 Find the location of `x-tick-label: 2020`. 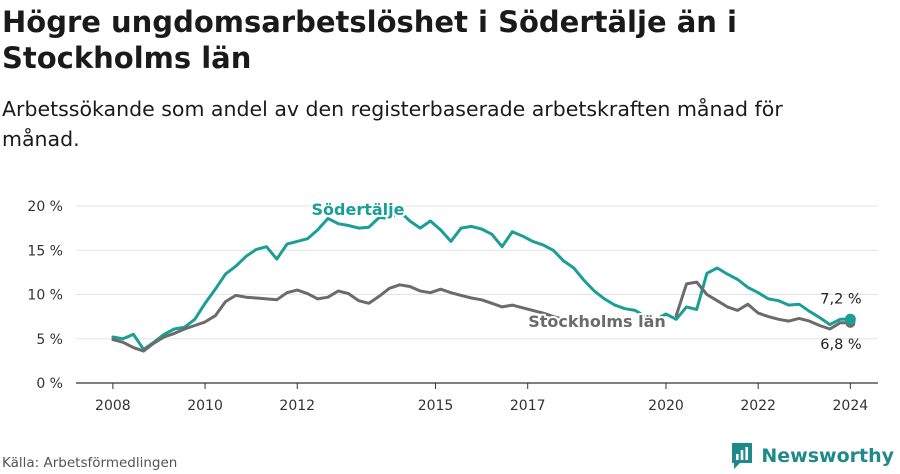

x-tick-label: 2020 is located at coordinates (666, 406).